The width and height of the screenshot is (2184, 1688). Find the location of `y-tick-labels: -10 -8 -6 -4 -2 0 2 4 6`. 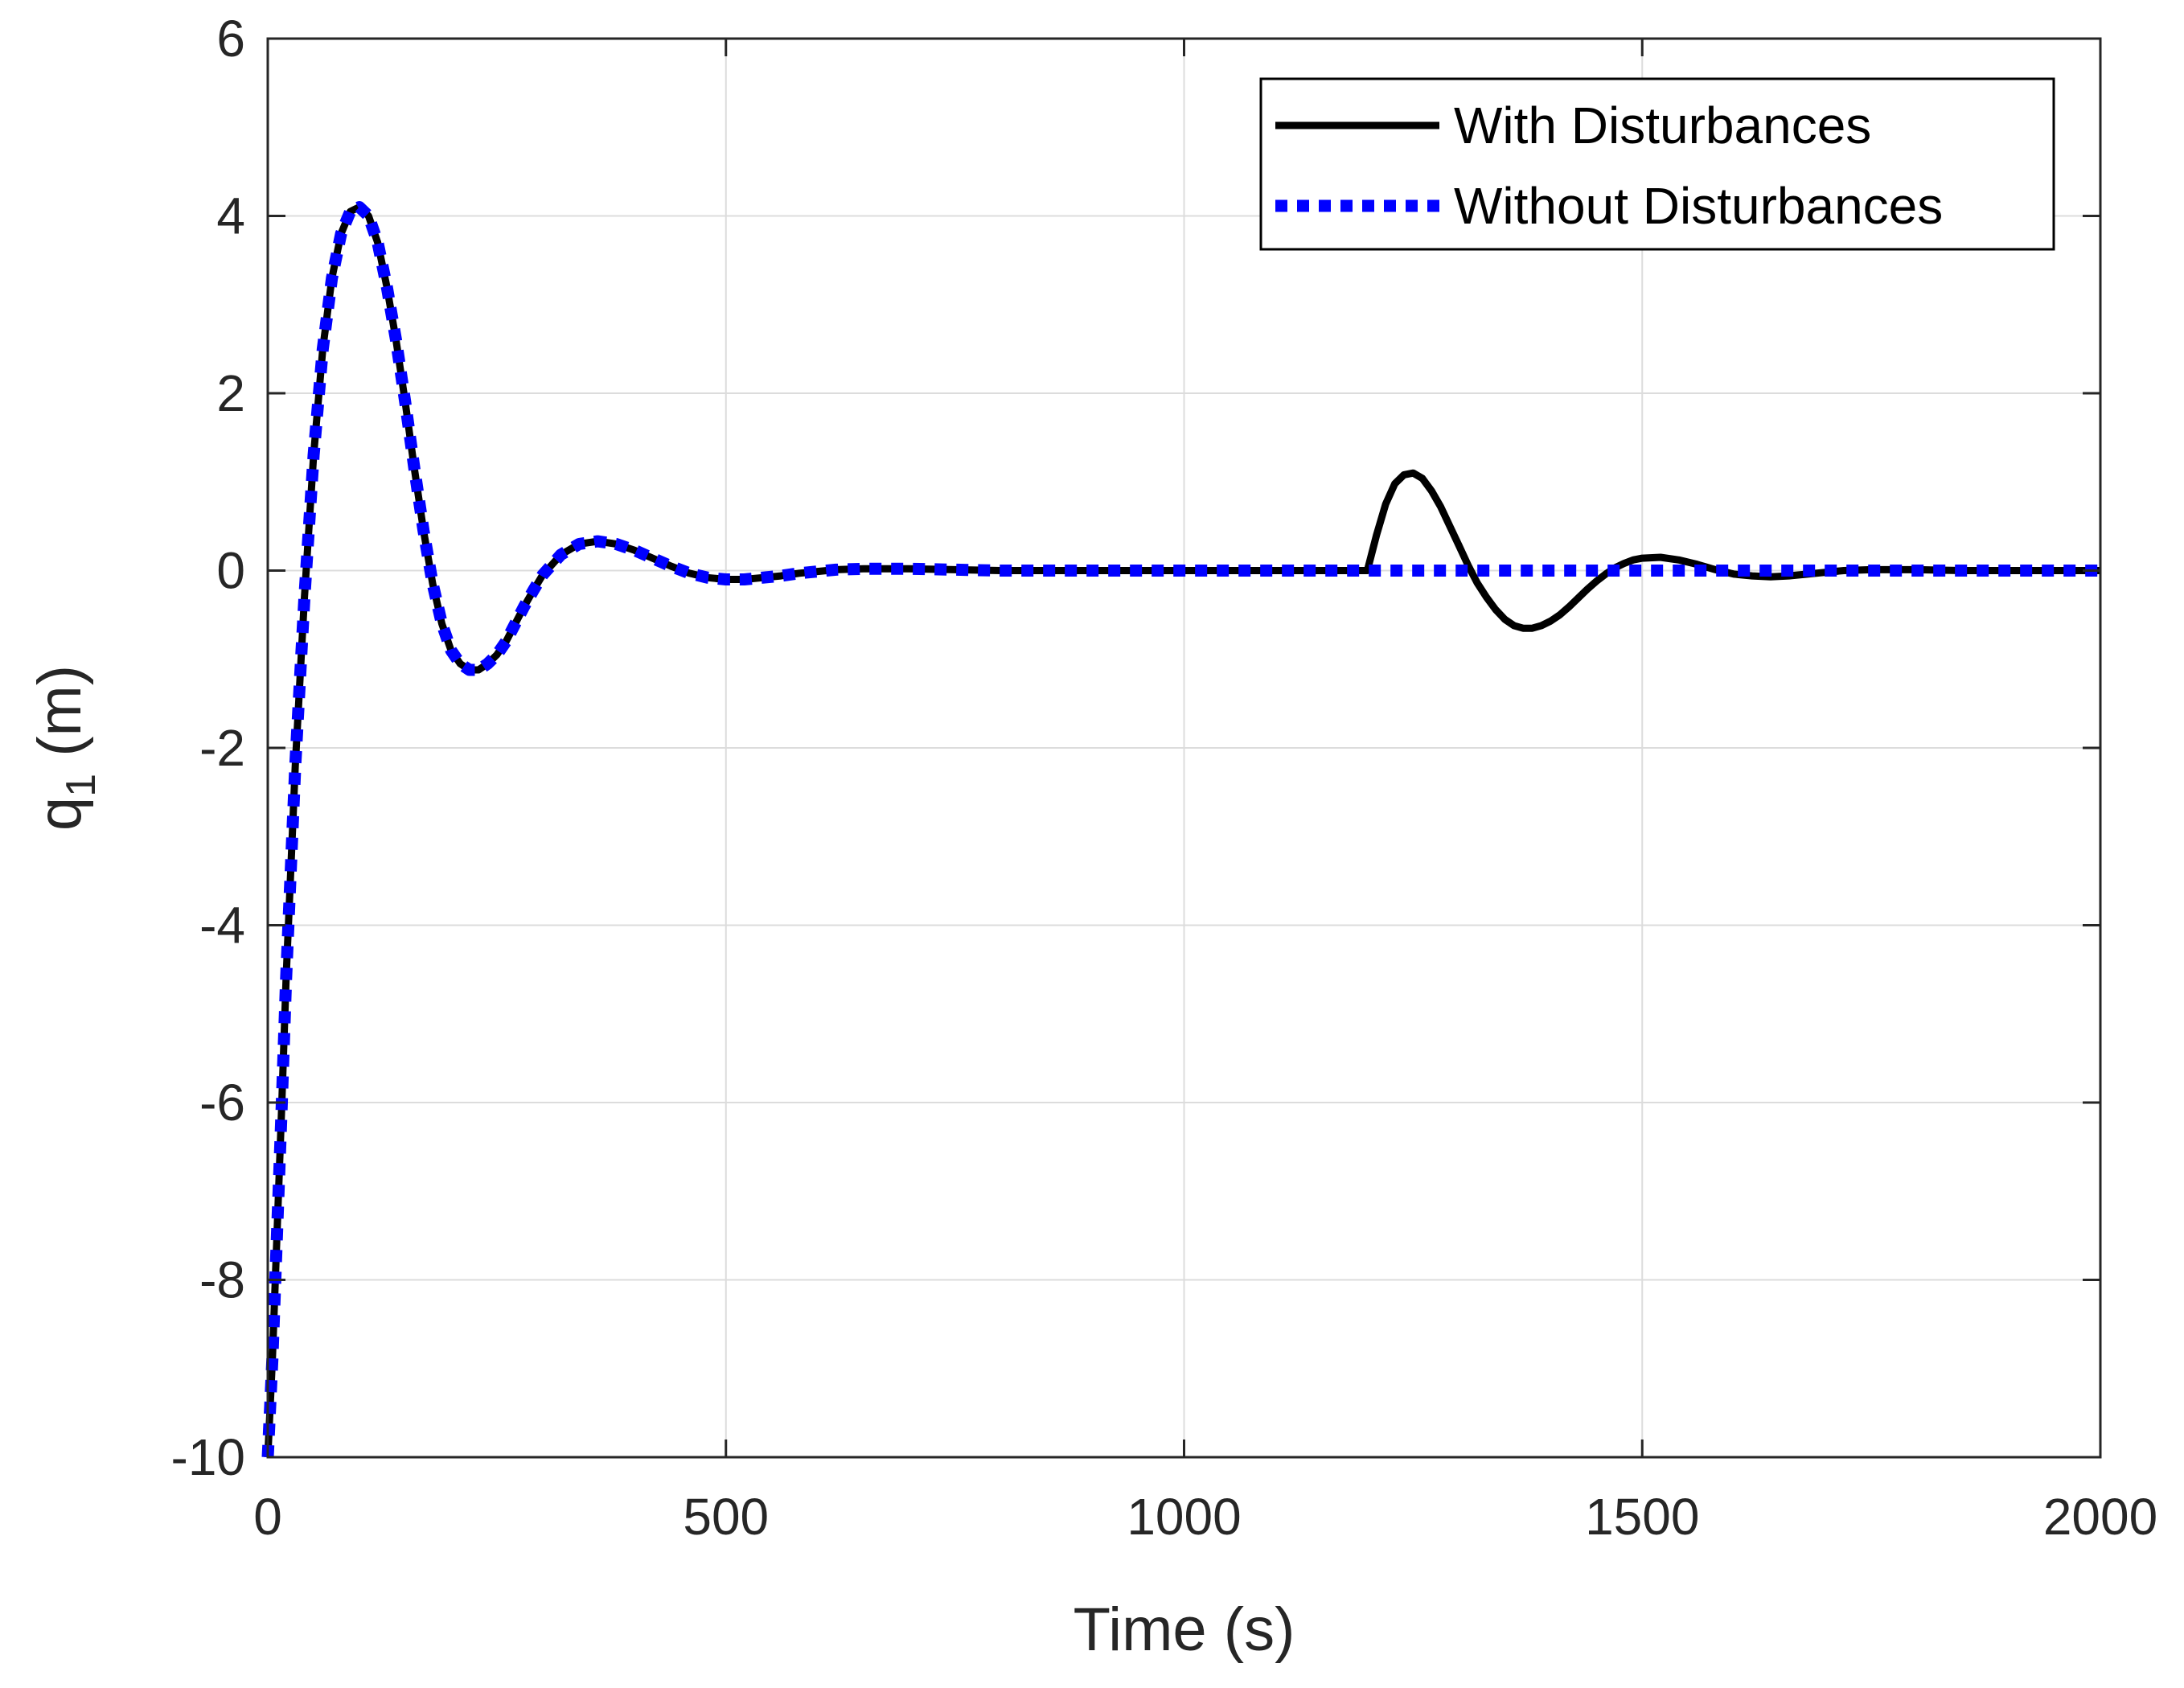

y-tick-labels: -10 -8 -6 -4 -2 0 2 4 6 is located at coordinates (209, 748).